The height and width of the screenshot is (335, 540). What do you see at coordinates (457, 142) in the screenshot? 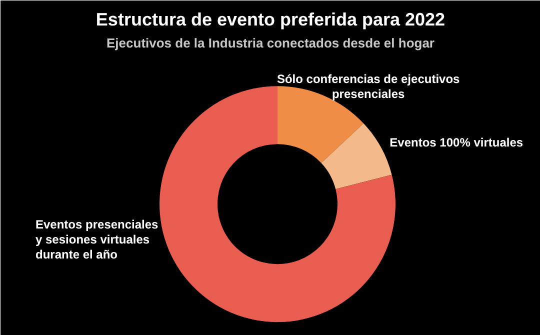
I see `slice-label: Eventos 100% virtuales` at bounding box center [457, 142].